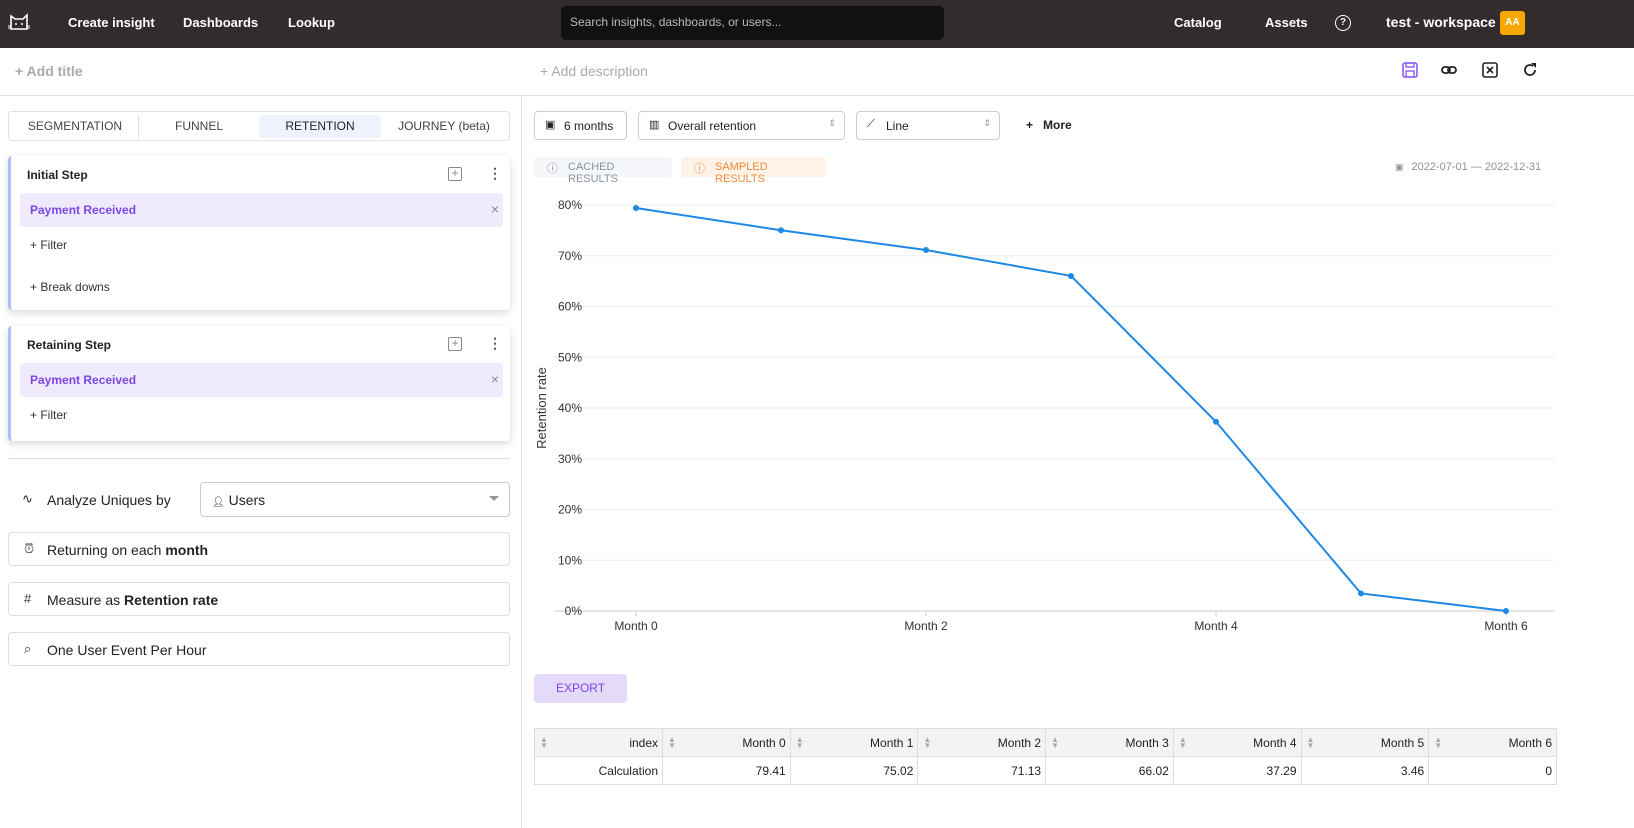 The height and width of the screenshot is (828, 1634). Describe the element at coordinates (598, 742) in the screenshot. I see `column-header: ▲ ▼ index` at that location.